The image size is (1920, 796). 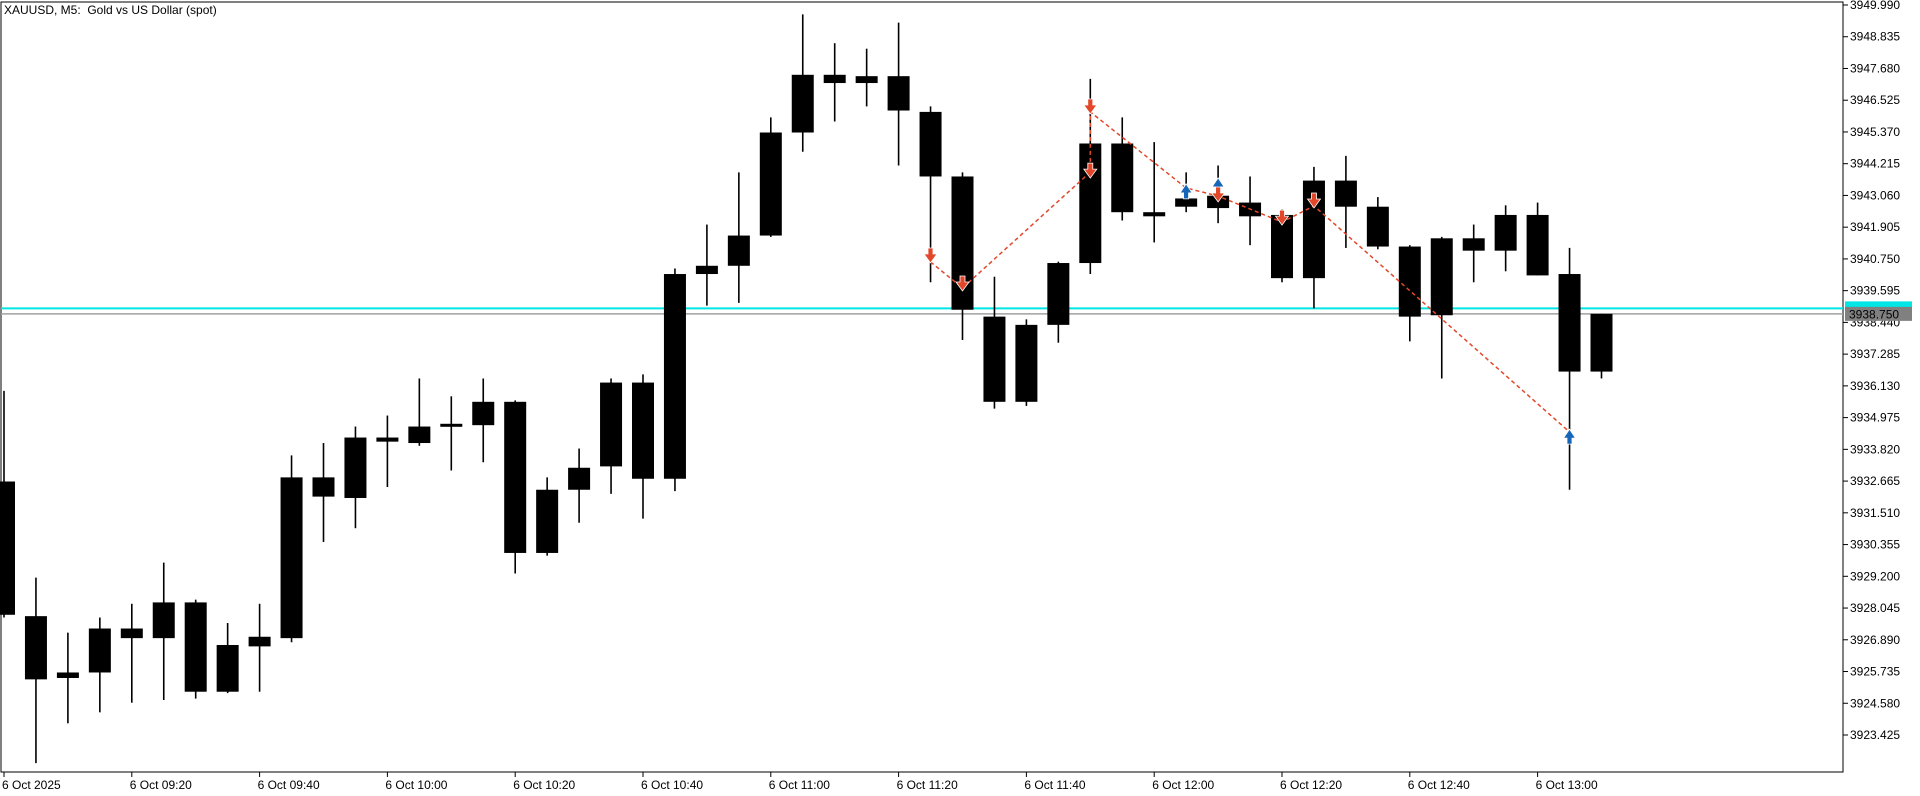 I want to click on price-axis-label: 3946.525, so click(x=1875, y=100).